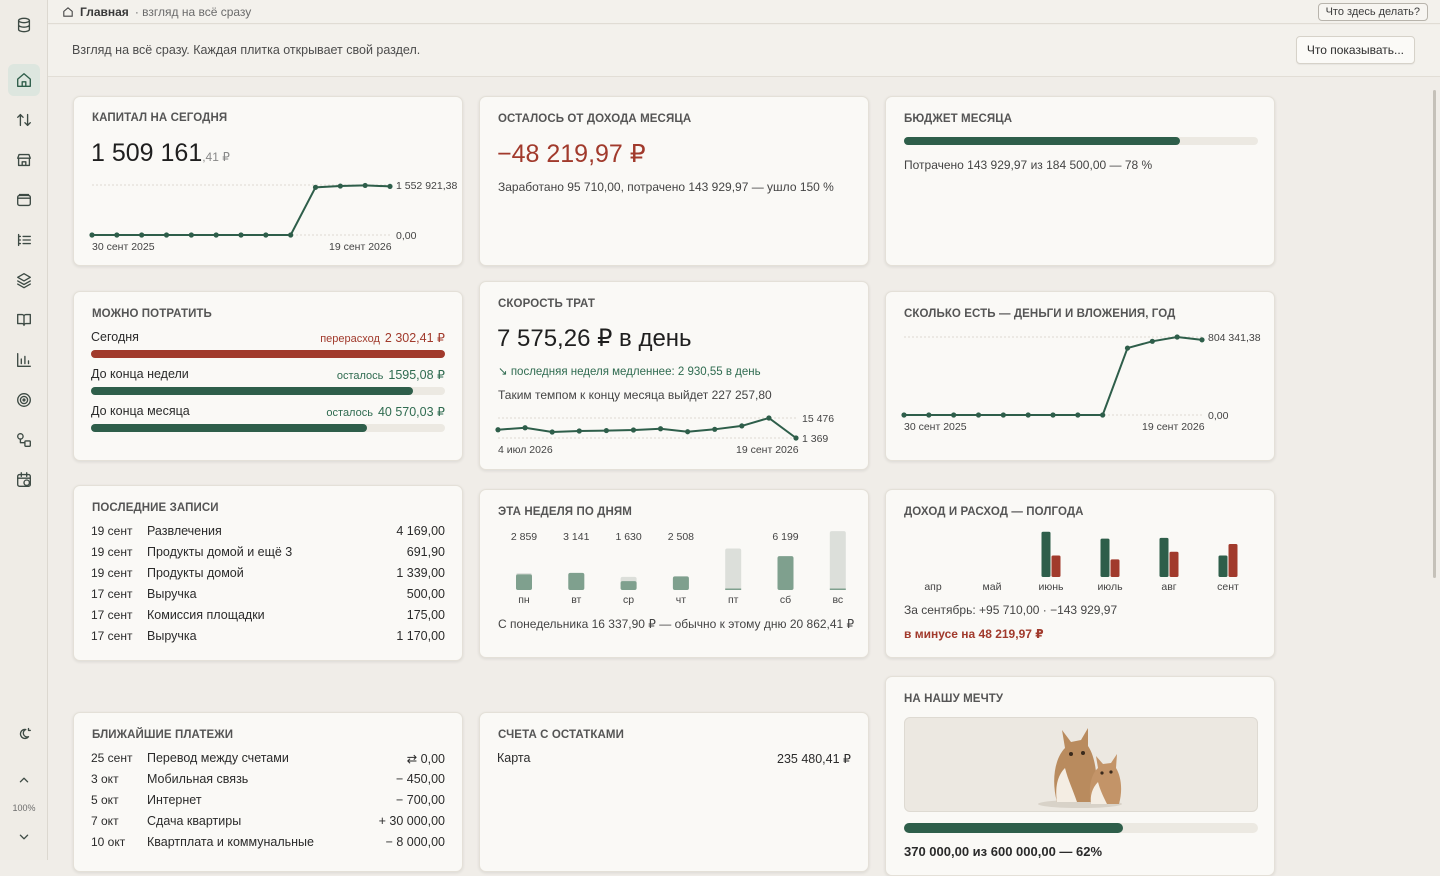  What do you see at coordinates (24, 734) in the screenshot?
I see `theme-toggle-icon` at bounding box center [24, 734].